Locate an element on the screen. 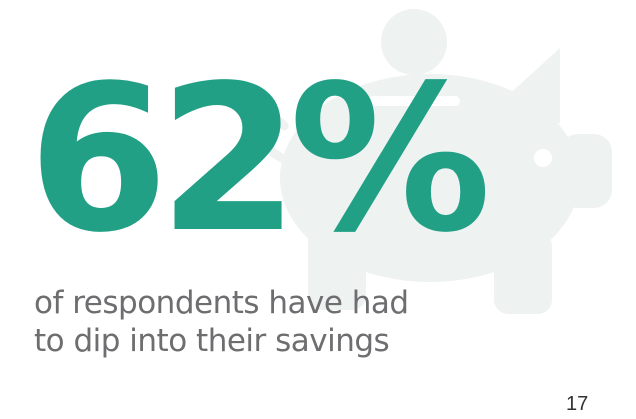 Image resolution: width=636 pixels, height=419 pixels. page-number: 17 is located at coordinates (577, 404).